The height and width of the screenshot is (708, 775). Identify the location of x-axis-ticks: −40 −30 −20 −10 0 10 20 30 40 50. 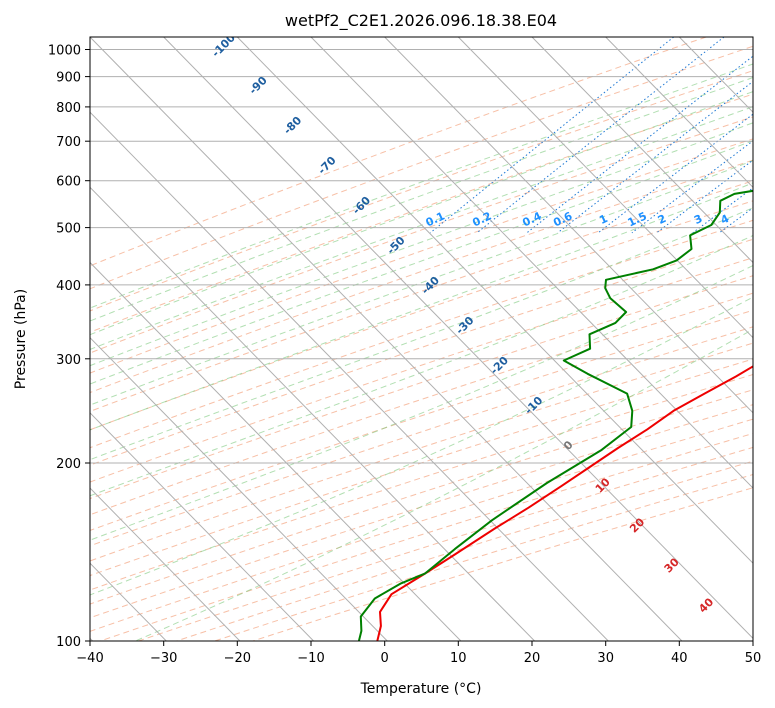
(418, 653).